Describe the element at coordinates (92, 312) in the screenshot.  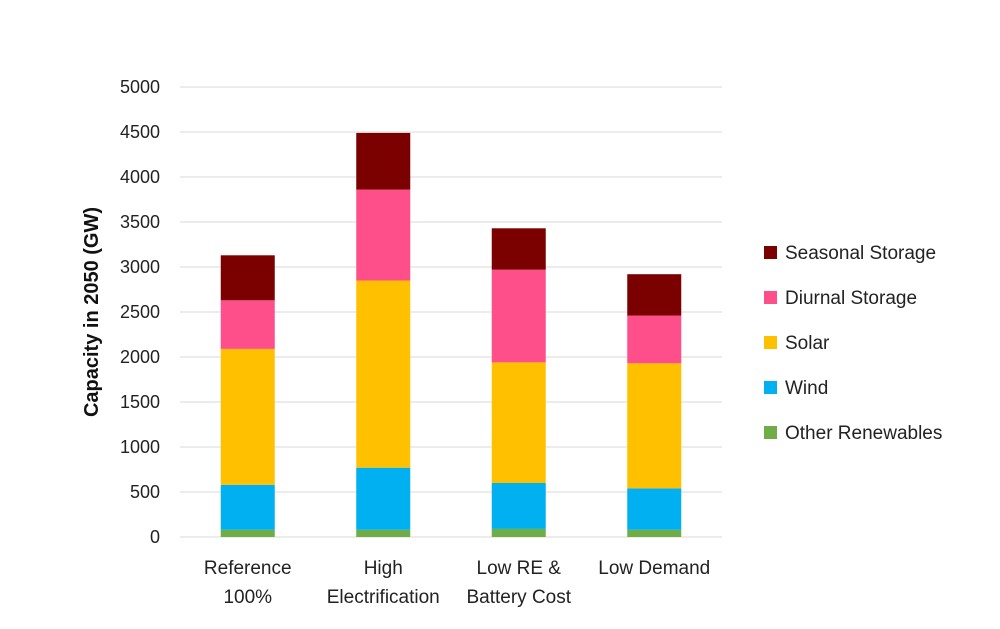
I see `y-axis-title: Capacity in 2050 (GW)` at that location.